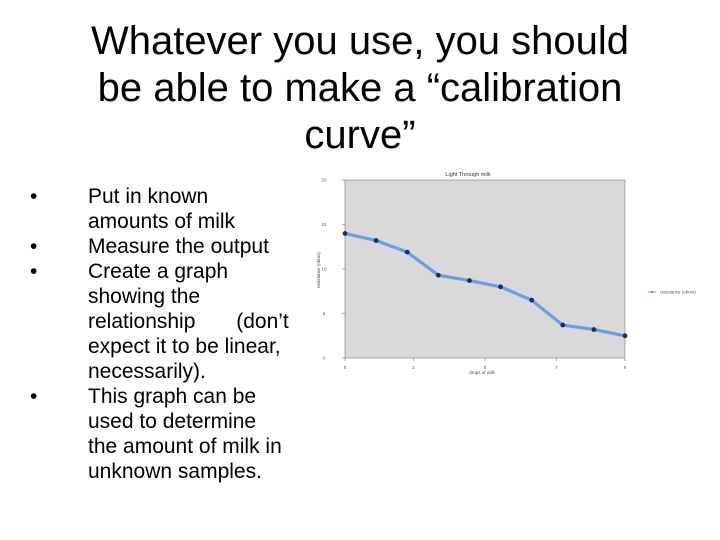 This screenshot has height=540, width=720. I want to click on bullet-line: This graph can be, so click(172, 396).